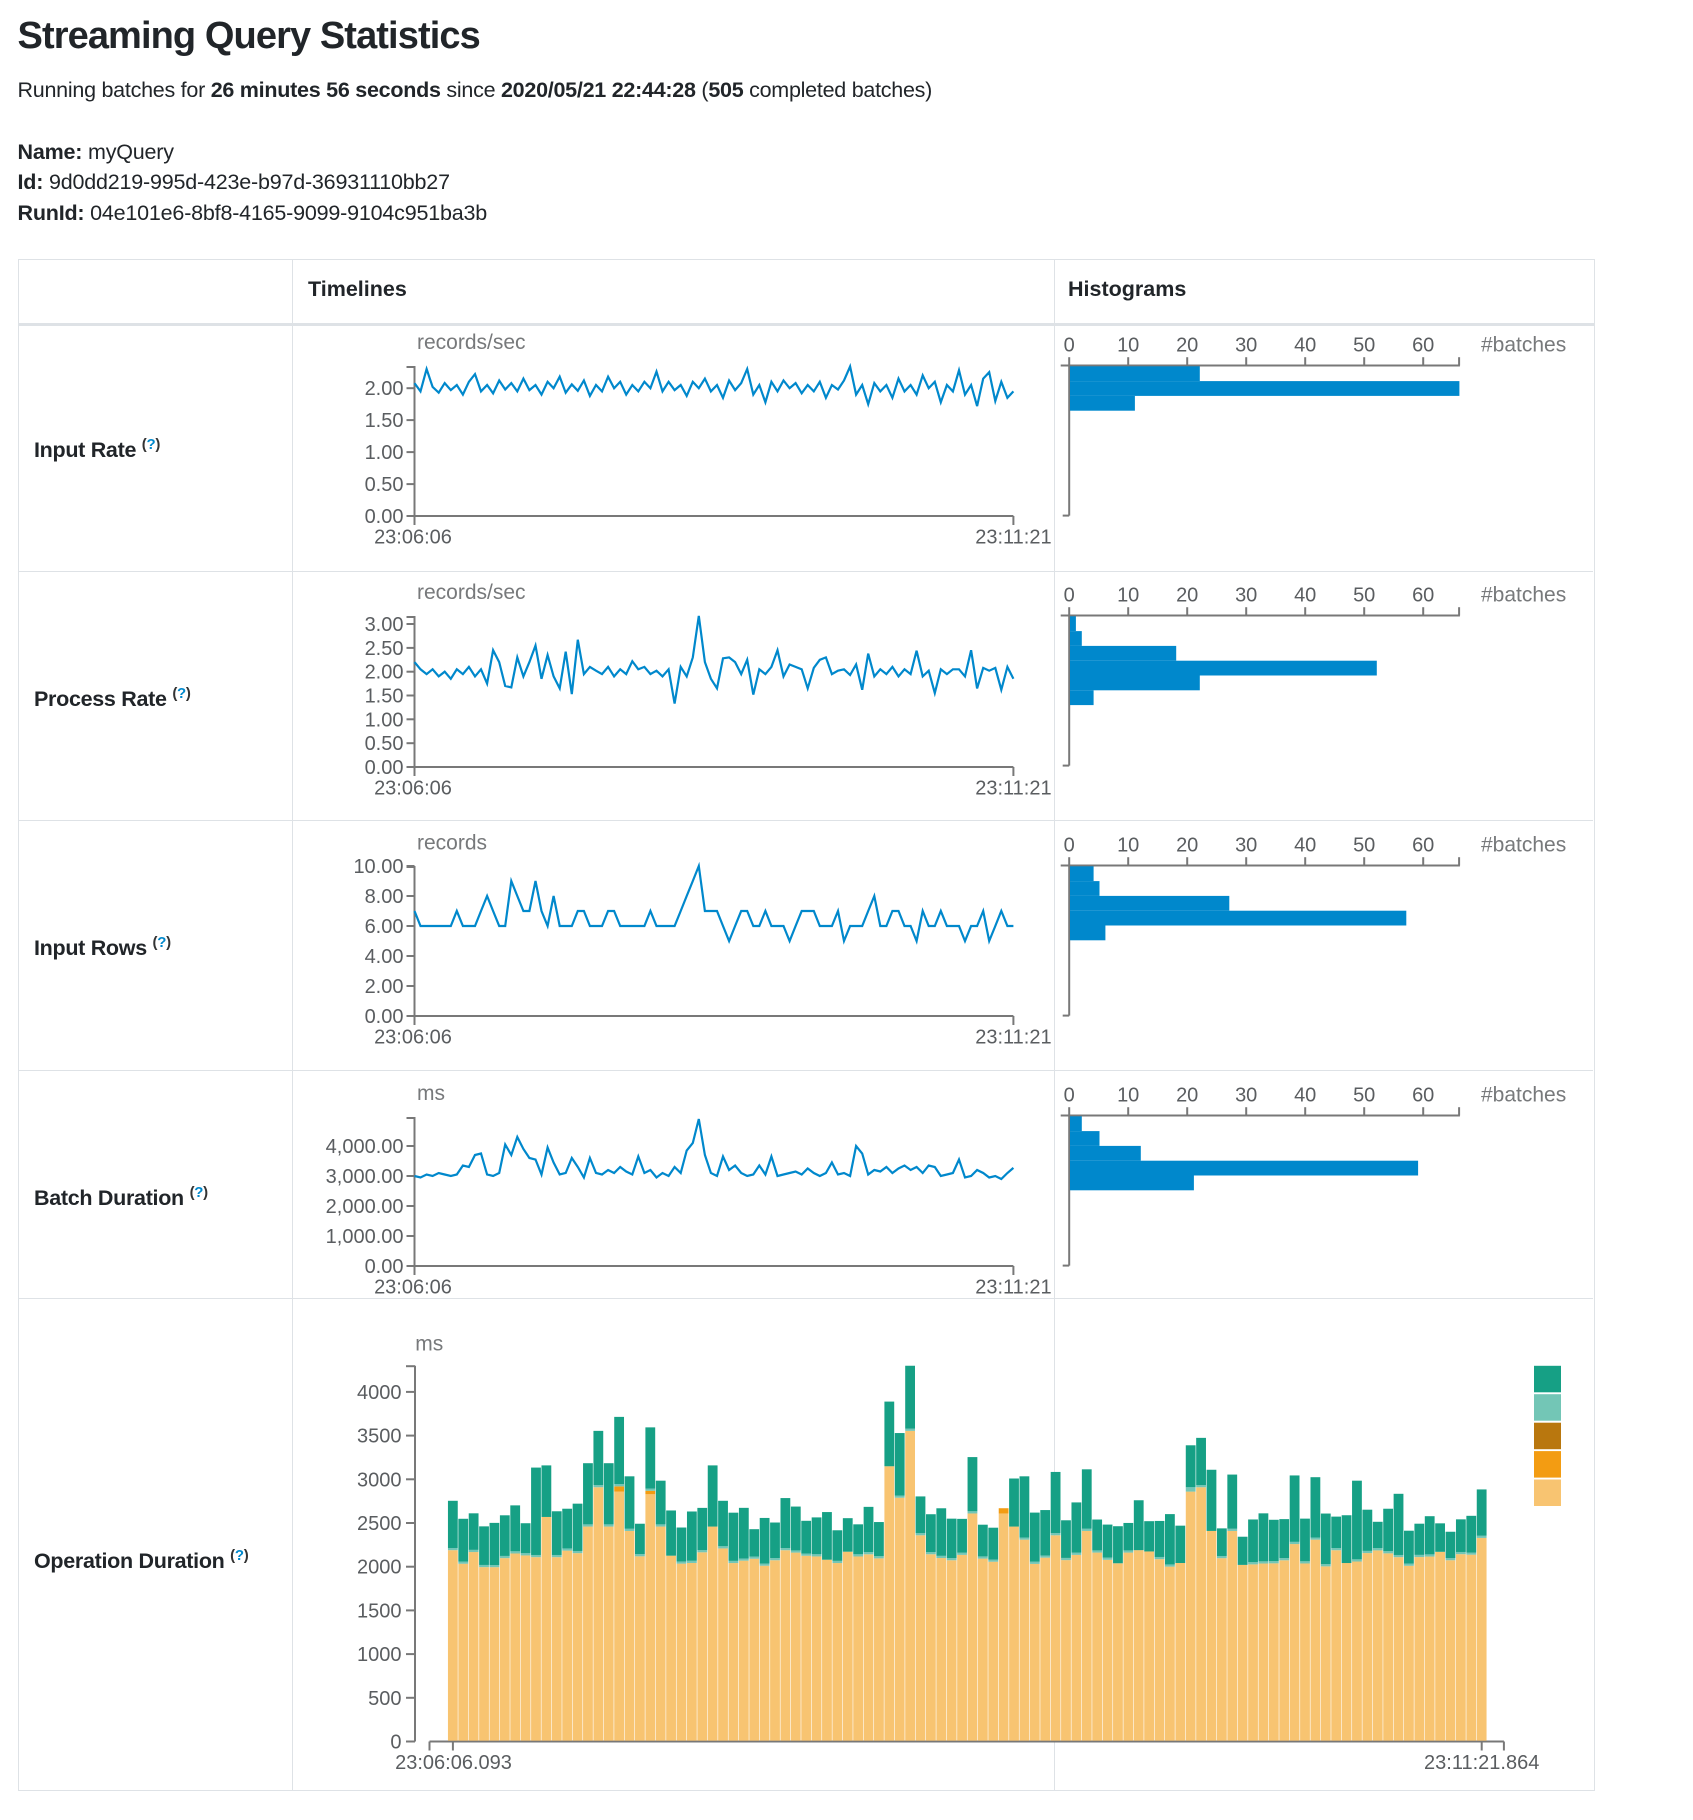 This screenshot has height=1820, width=1693. What do you see at coordinates (379, 1524) in the screenshot?
I see `svg-text: 2500` at bounding box center [379, 1524].